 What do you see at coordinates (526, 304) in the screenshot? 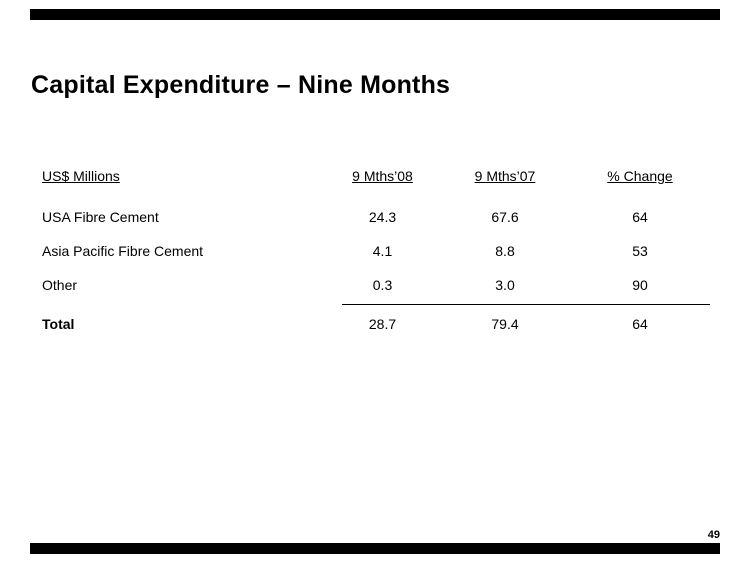
I see `total-separator-line` at bounding box center [526, 304].